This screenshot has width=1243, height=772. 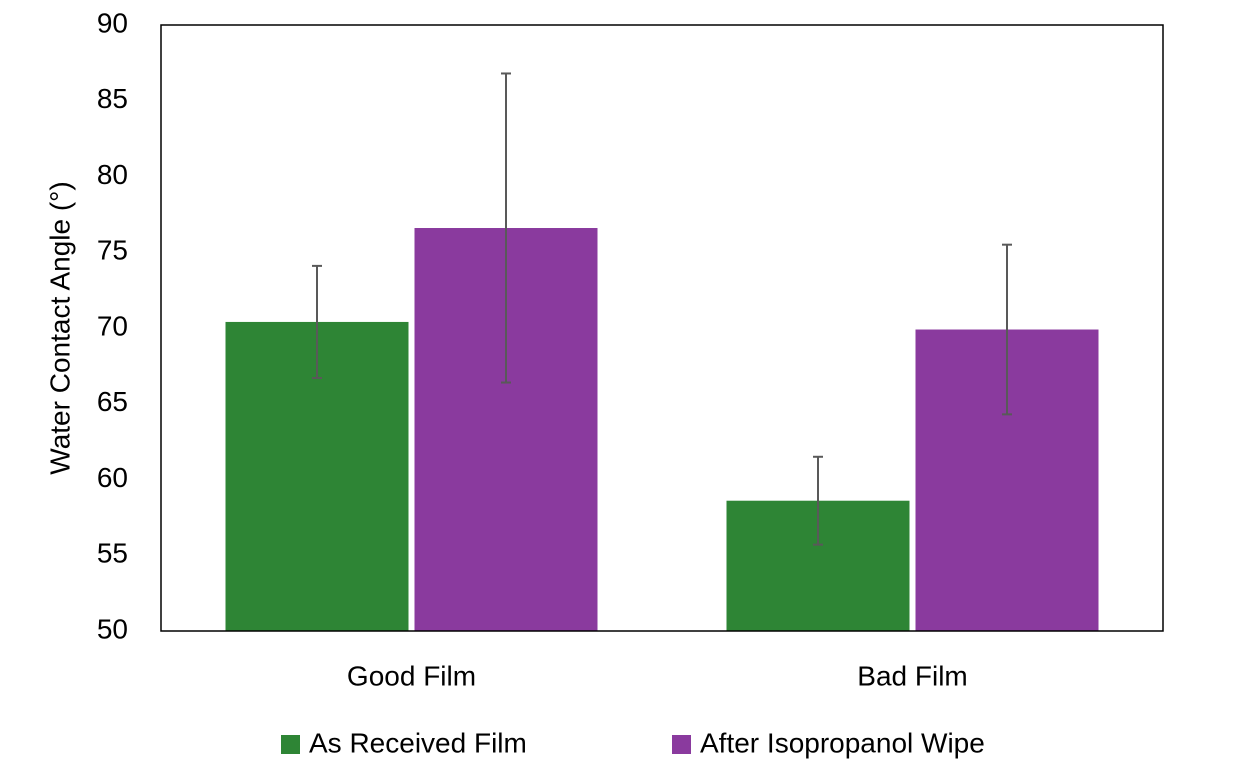 I want to click on y-tick-label: 85, so click(x=112, y=98).